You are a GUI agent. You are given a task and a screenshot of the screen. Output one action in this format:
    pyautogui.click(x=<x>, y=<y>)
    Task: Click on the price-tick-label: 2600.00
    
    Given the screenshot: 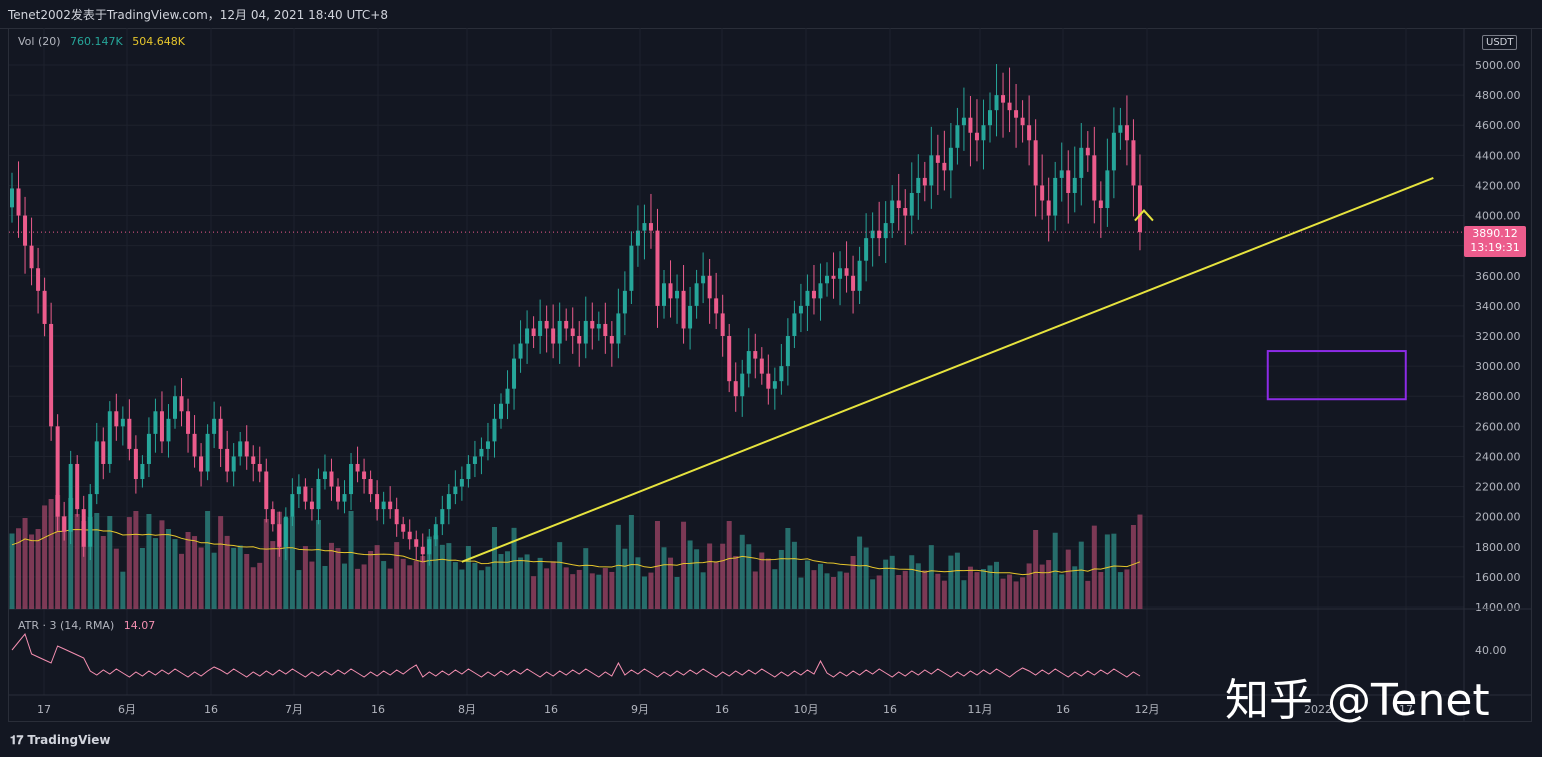 What is the action you would take?
    pyautogui.click(x=1498, y=426)
    